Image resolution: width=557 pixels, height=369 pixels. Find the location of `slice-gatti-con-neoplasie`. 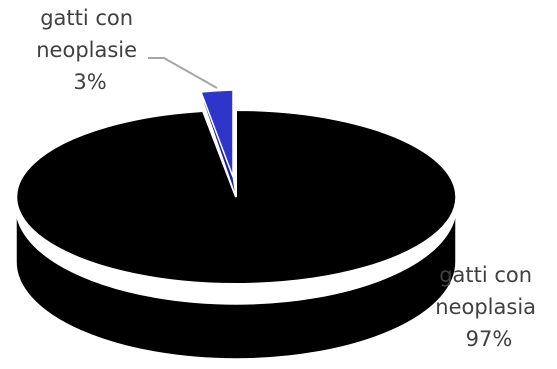

slice-gatti-con-neoplasie is located at coordinates (216, 133).